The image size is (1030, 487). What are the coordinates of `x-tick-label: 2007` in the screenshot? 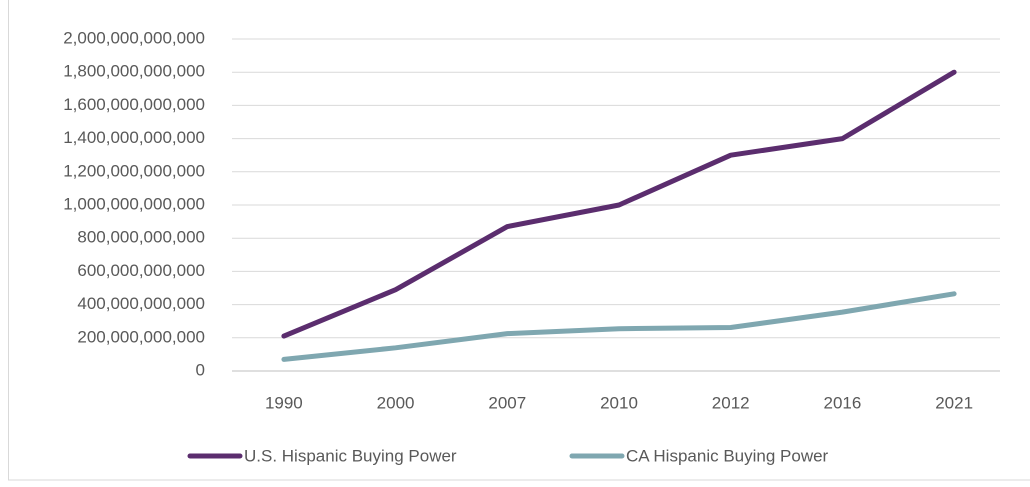 It's located at (507, 402).